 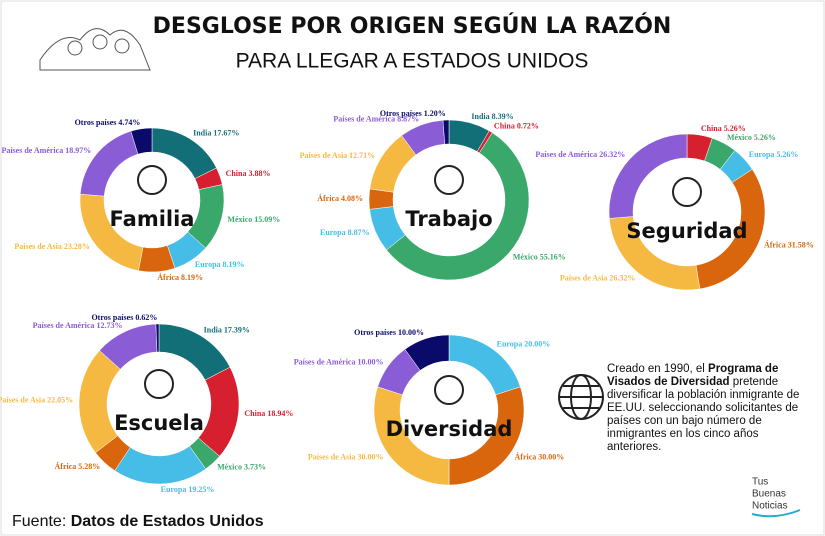 What do you see at coordinates (769, 494) in the screenshot?
I see `logo-line: Buenas` at bounding box center [769, 494].